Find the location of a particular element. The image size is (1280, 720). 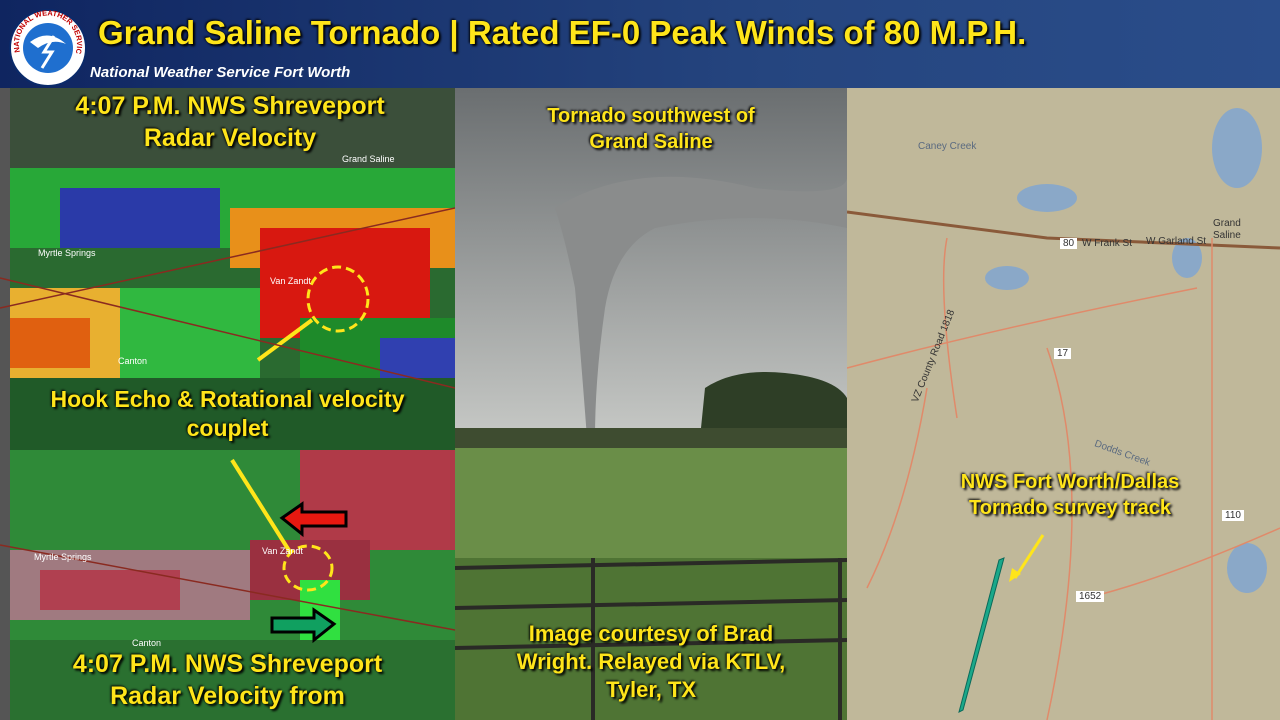

text-line: Wright. Relayed via KTLV, is located at coordinates (651, 662).